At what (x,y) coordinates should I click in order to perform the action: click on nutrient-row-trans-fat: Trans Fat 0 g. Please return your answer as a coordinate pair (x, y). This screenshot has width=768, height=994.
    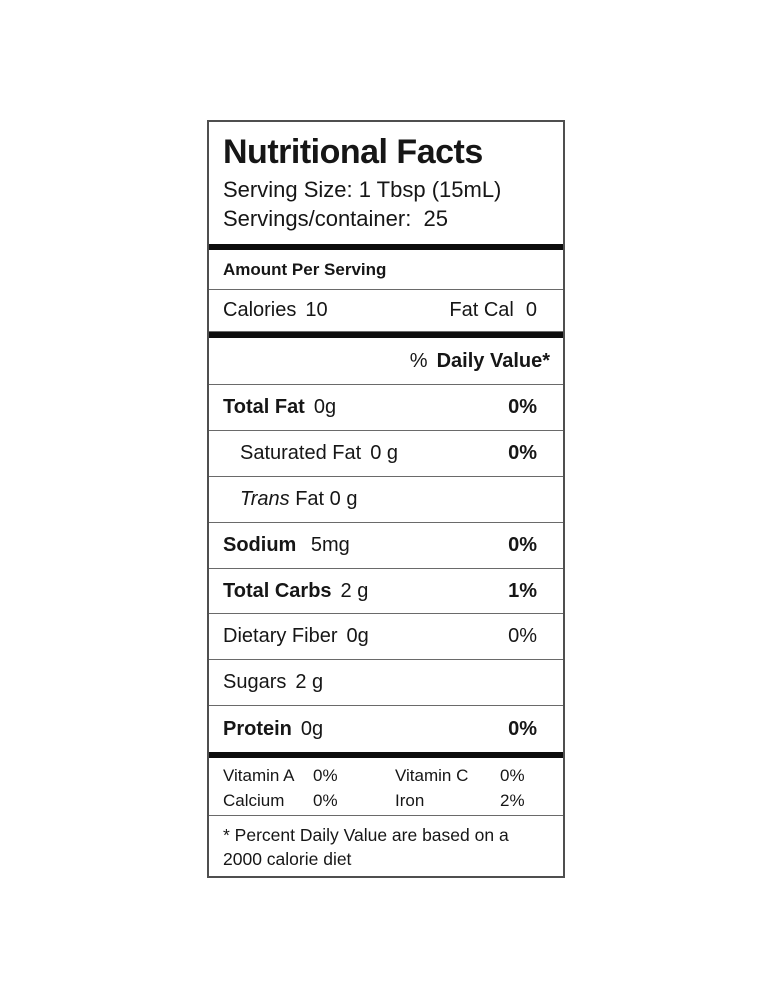
    Looking at the image, I should click on (386, 500).